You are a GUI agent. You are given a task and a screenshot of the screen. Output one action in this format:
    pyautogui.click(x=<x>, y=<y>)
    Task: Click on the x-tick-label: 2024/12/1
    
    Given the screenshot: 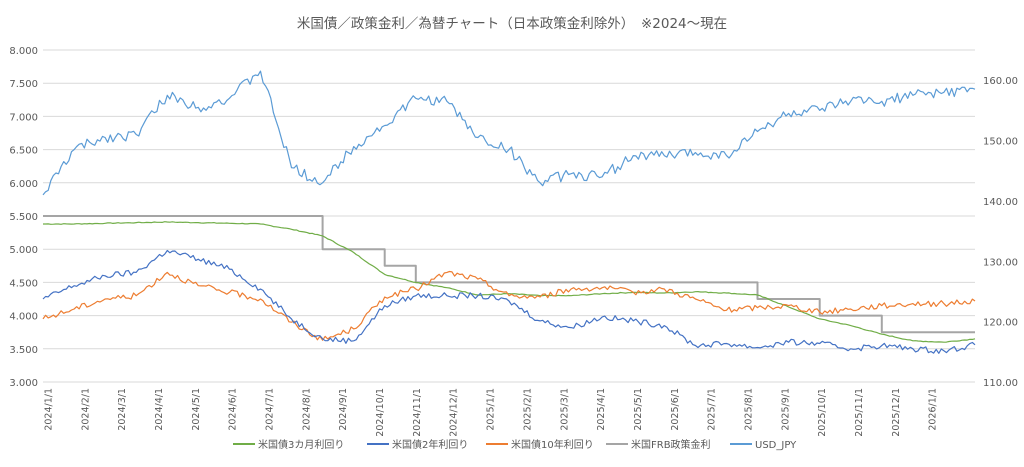 What is the action you would take?
    pyautogui.click(x=454, y=412)
    